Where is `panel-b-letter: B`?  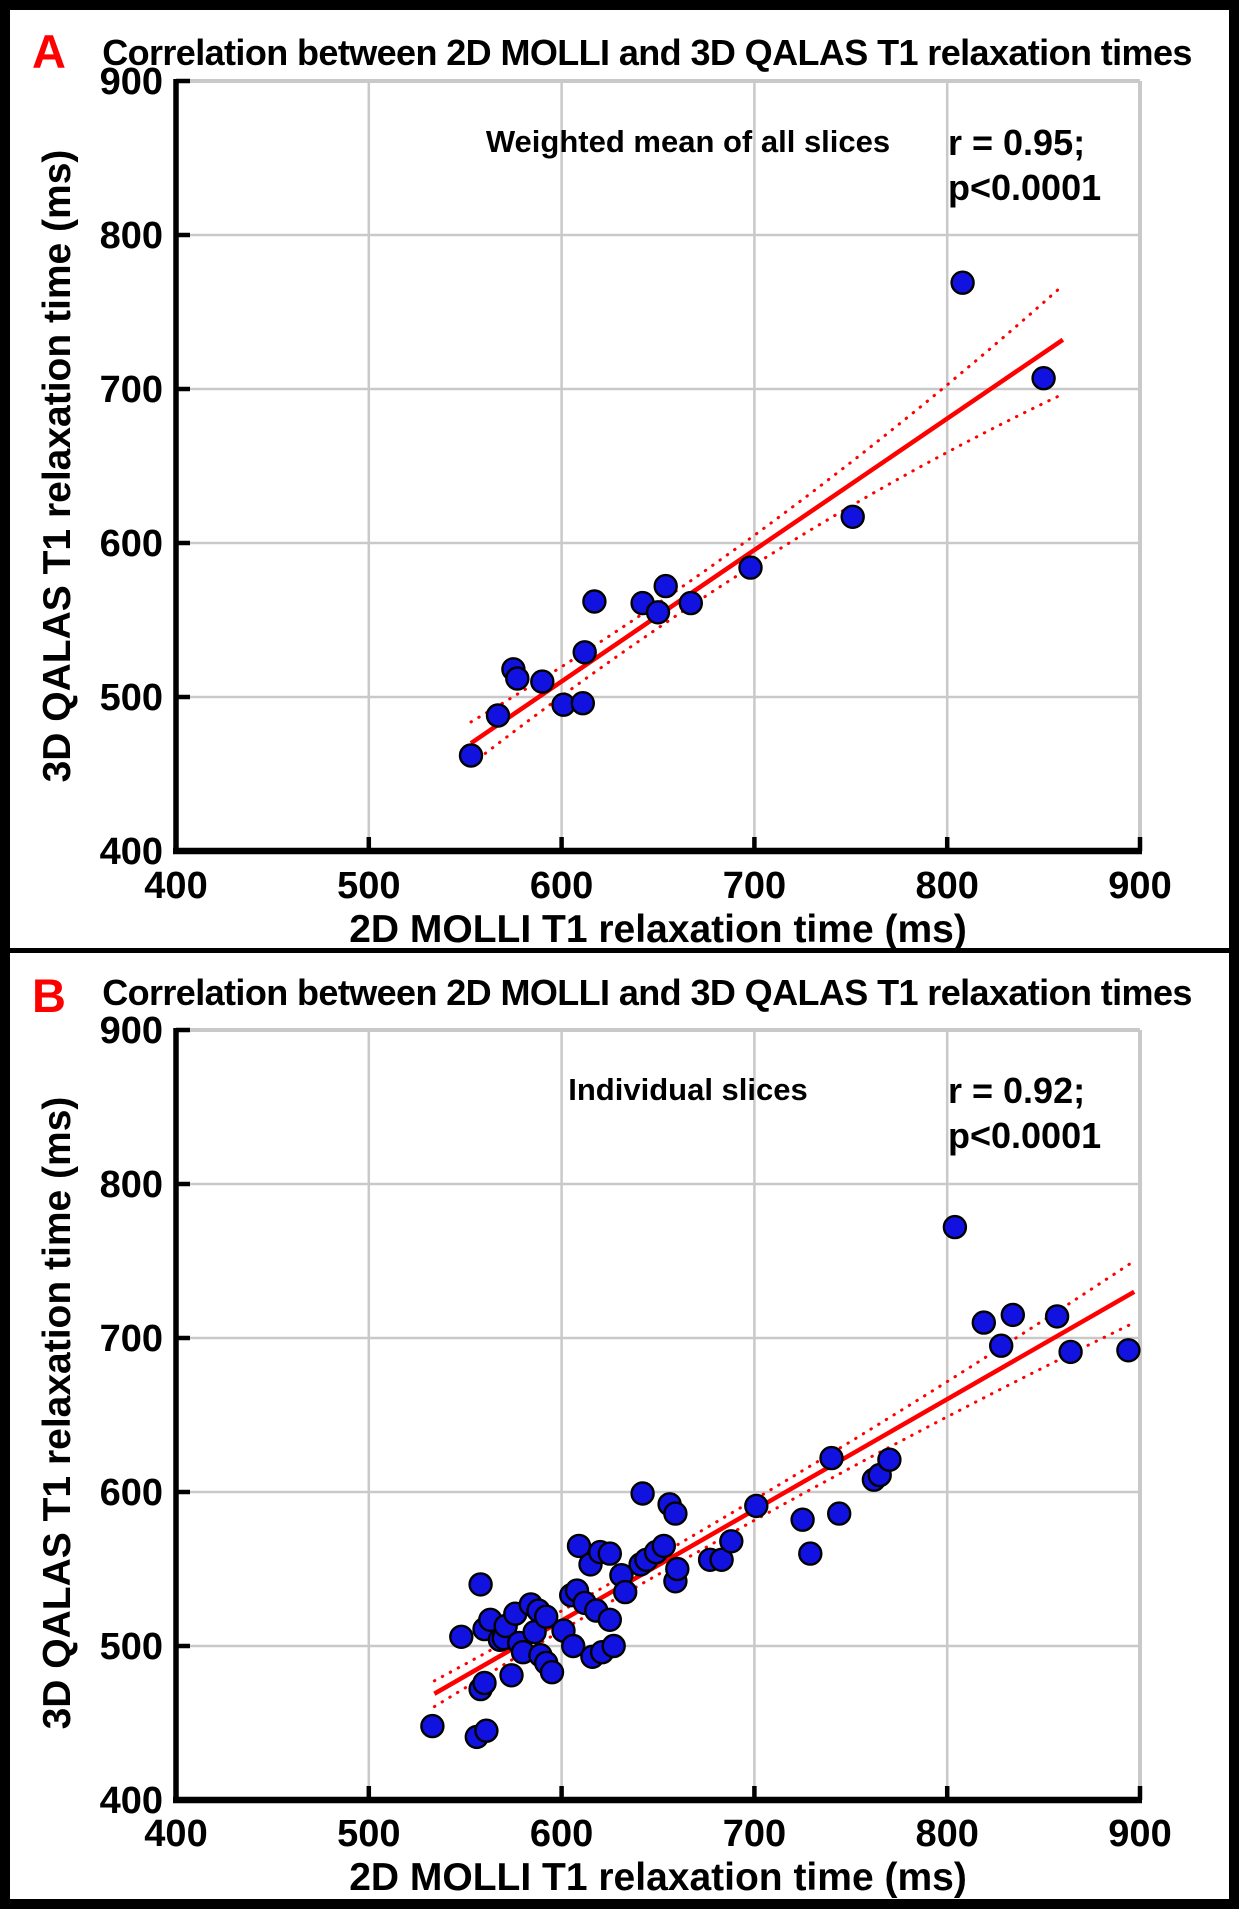 panel-b-letter: B is located at coordinates (49, 995).